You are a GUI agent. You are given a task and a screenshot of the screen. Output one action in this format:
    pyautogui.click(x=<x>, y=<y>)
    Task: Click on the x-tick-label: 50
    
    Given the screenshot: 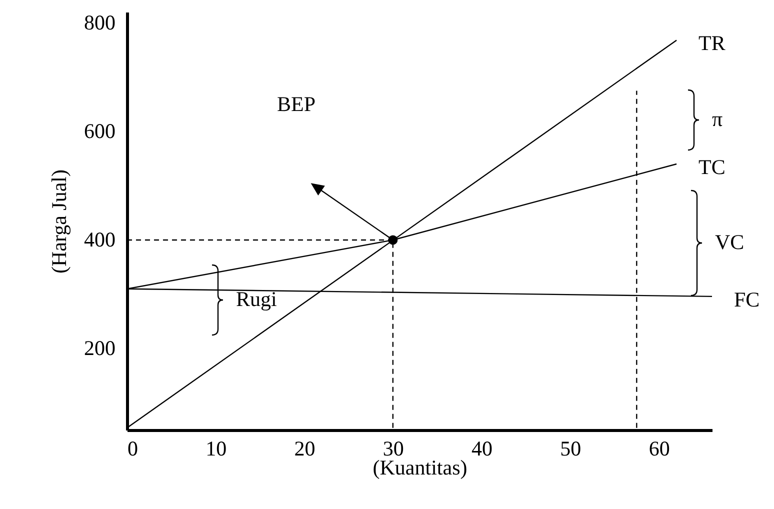 What is the action you would take?
    pyautogui.click(x=571, y=448)
    